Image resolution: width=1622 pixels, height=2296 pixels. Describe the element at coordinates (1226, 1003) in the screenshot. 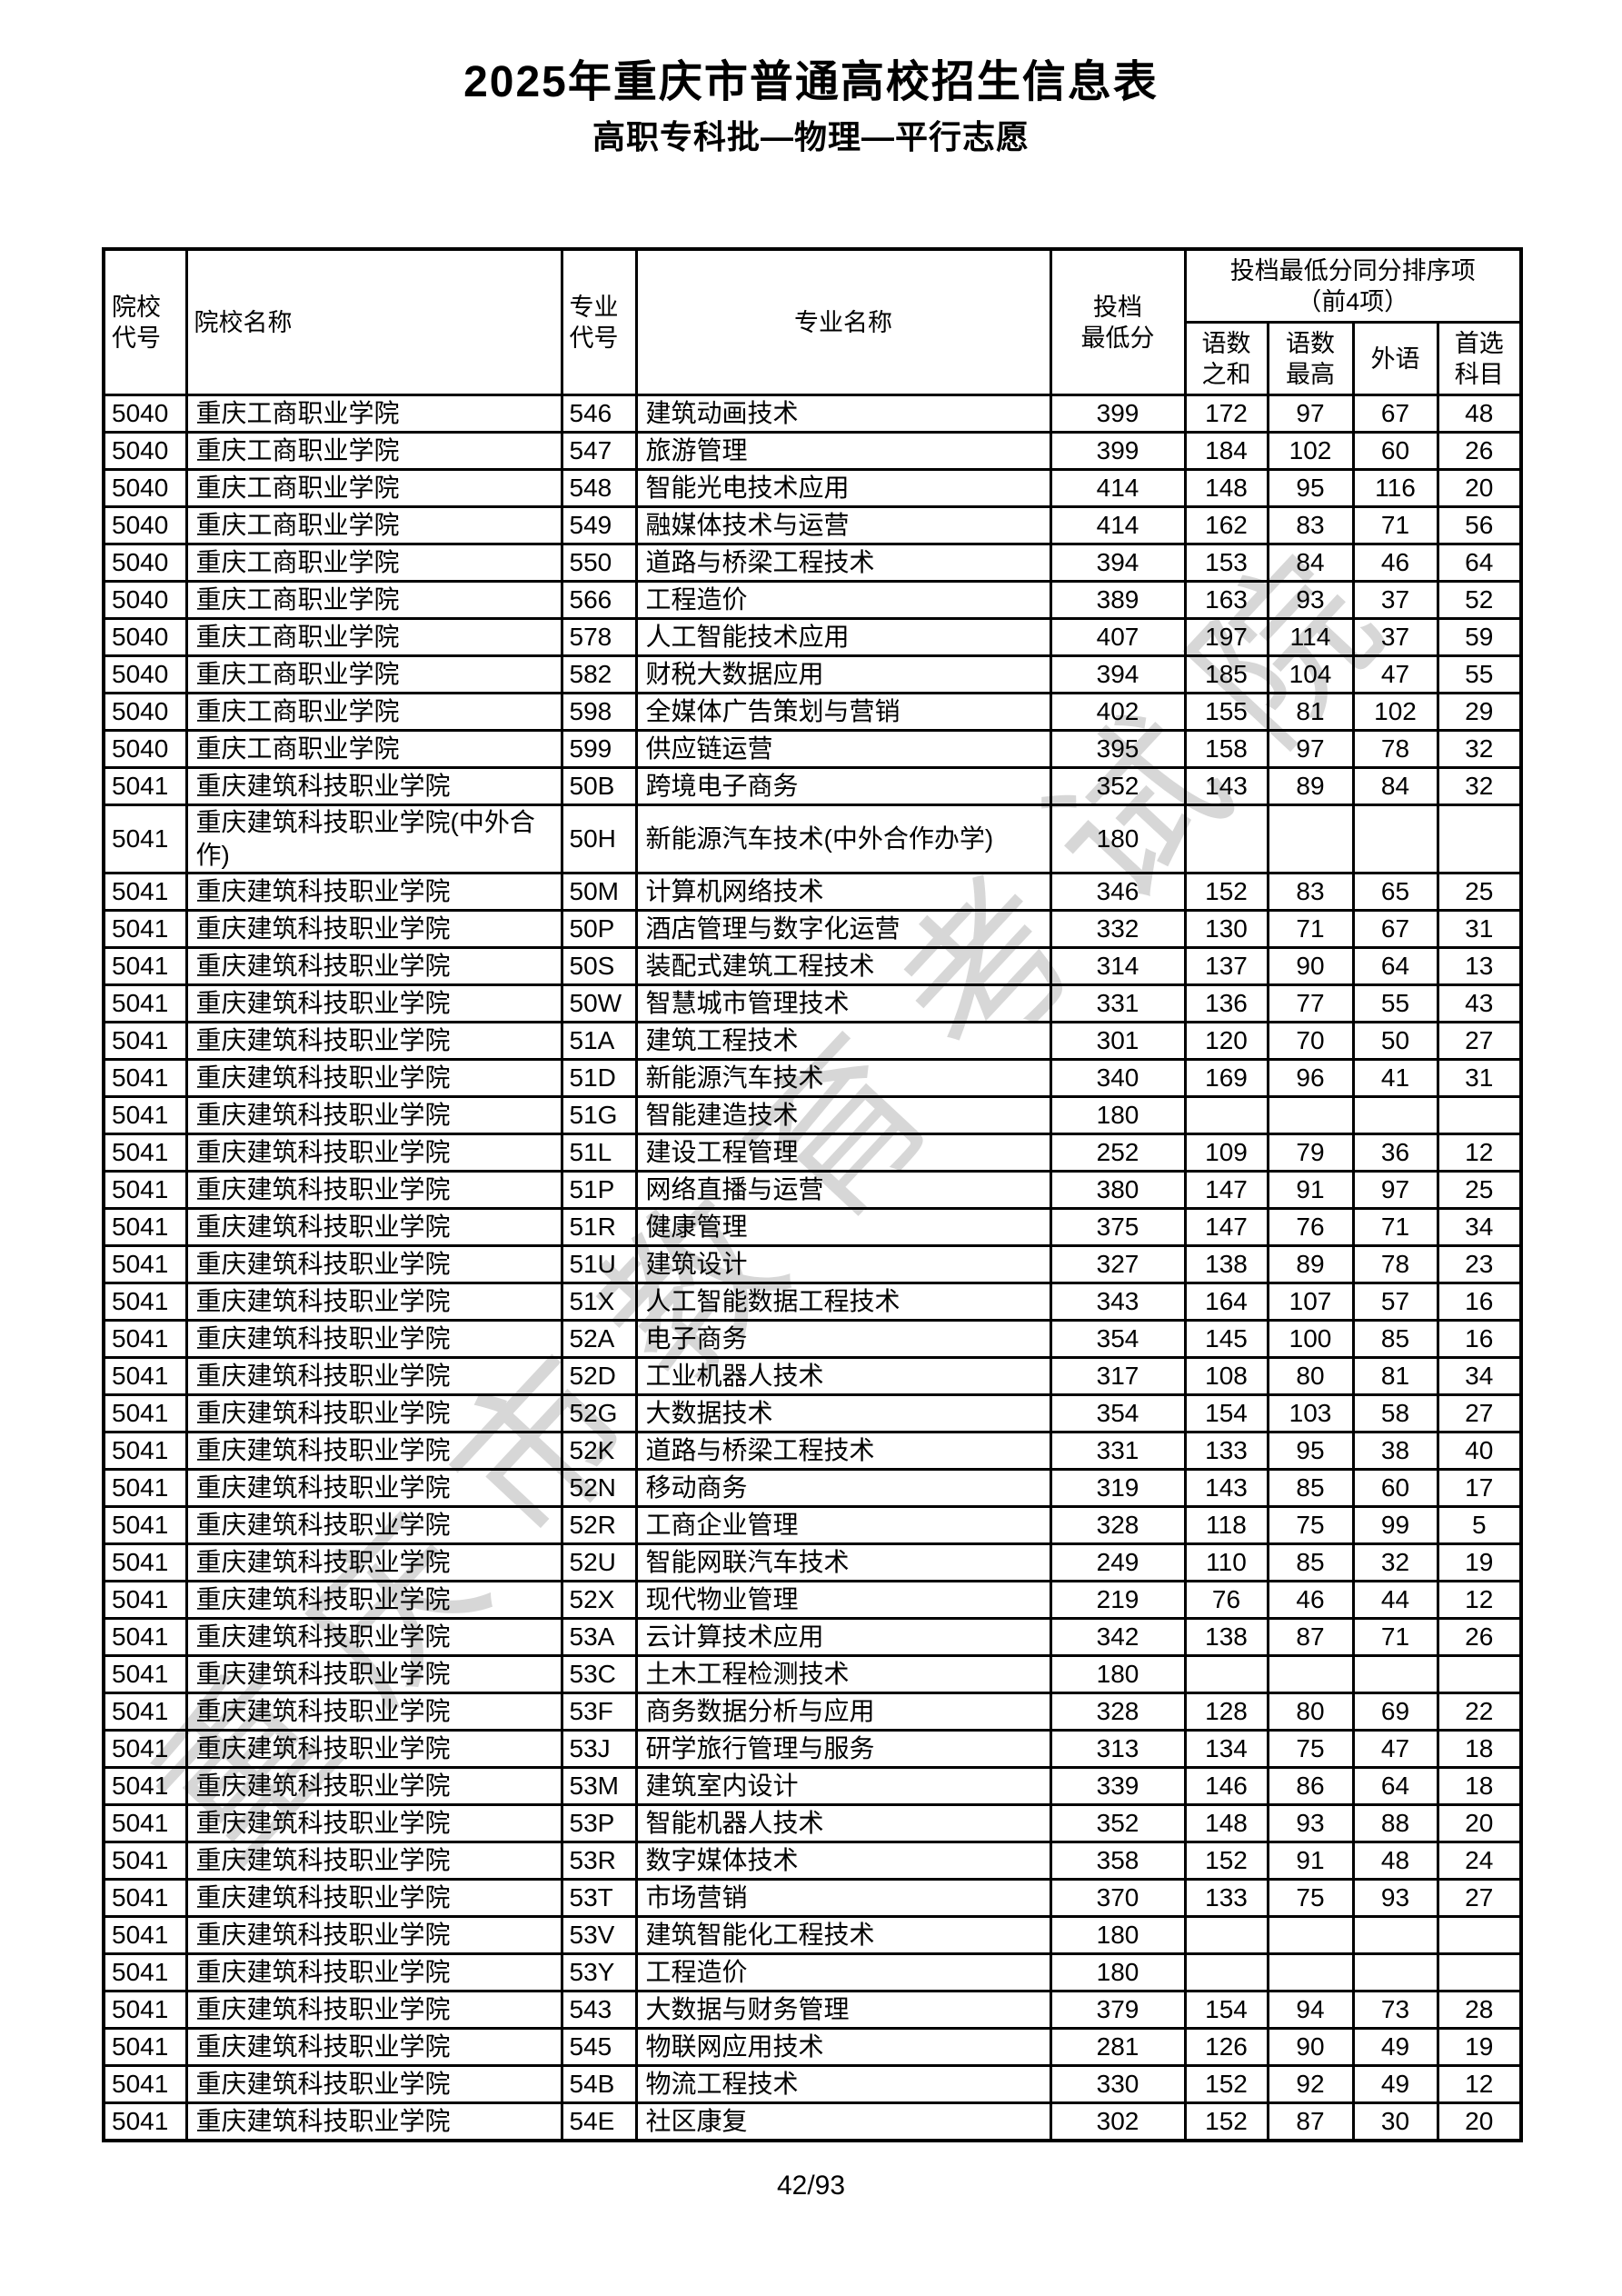

I see `chn-math-sum-cell: 136` at that location.